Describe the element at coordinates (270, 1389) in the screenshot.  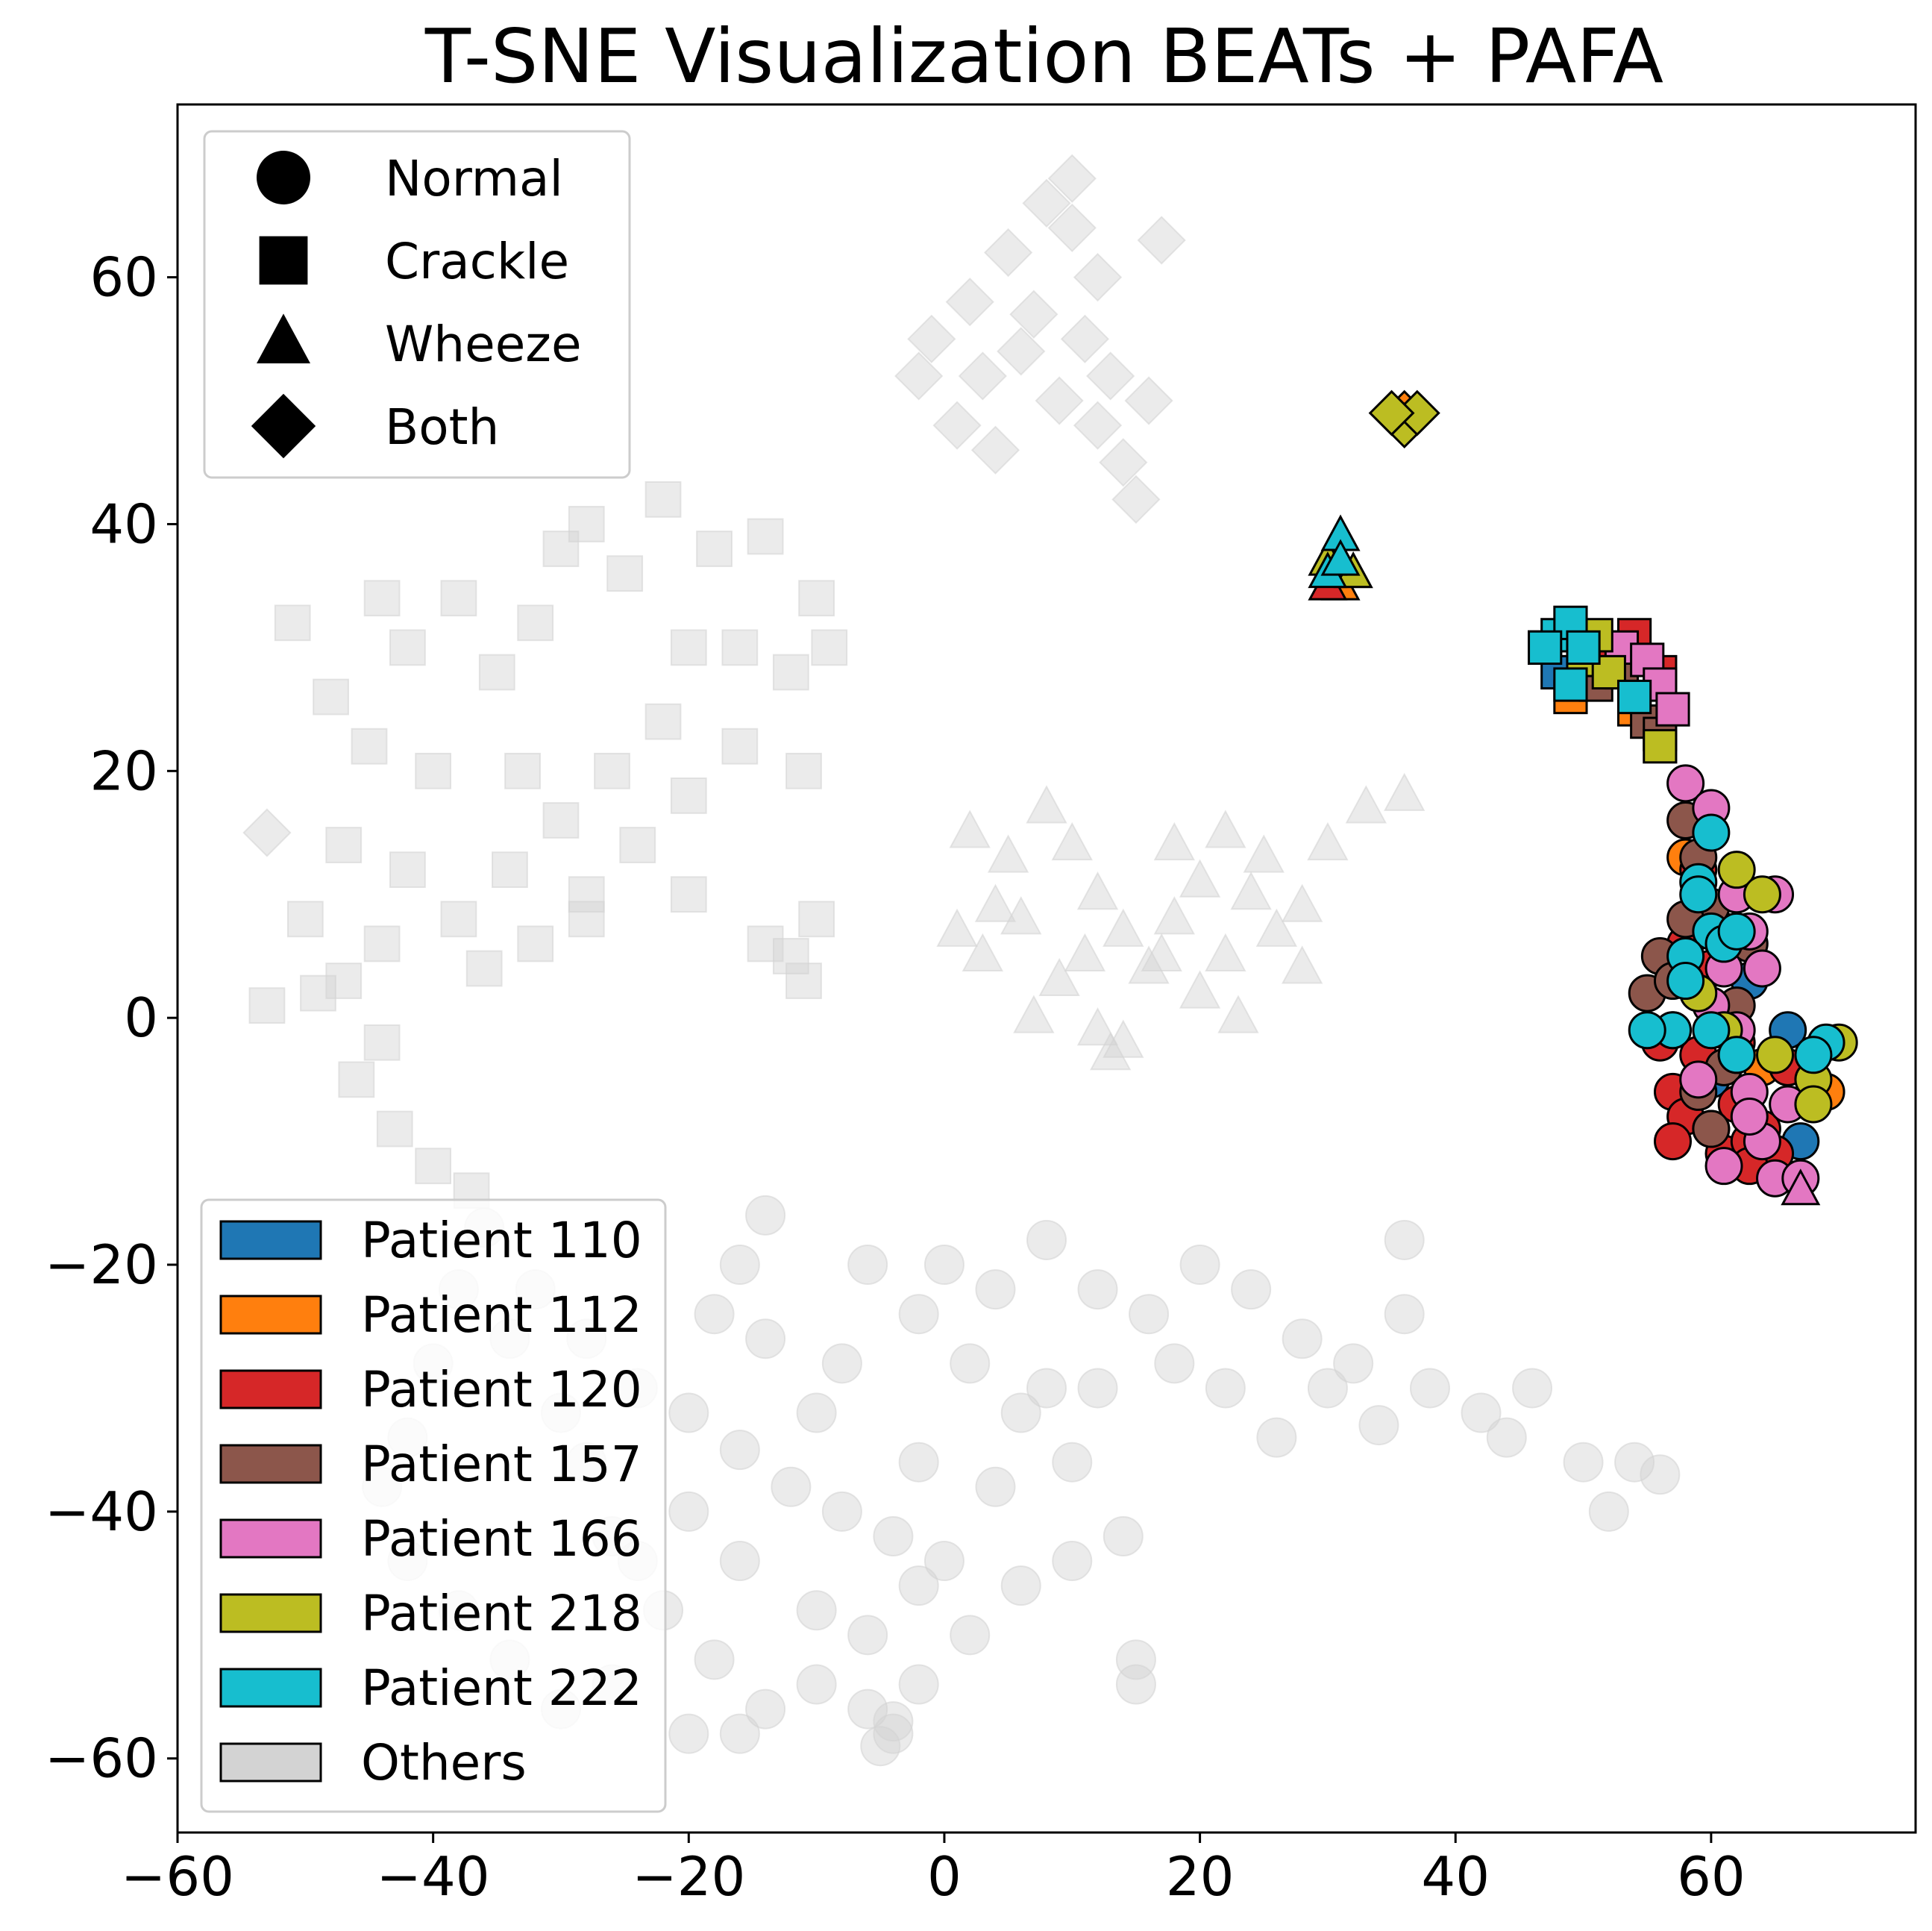
I see `patient-120-swatch` at that location.